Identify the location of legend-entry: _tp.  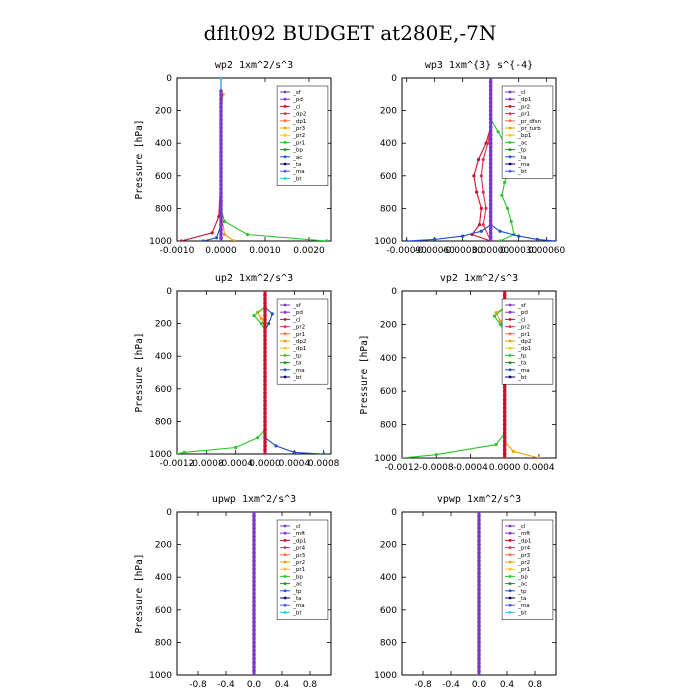
(522, 592).